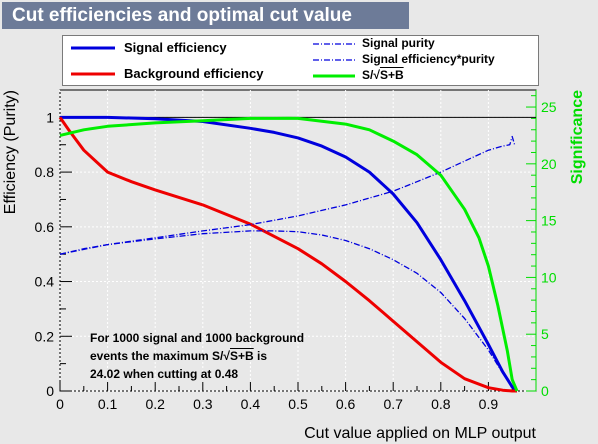  What do you see at coordinates (428, 59) in the screenshot?
I see `legend-label-efficiency-purity: Signal efficiency*purity` at bounding box center [428, 59].